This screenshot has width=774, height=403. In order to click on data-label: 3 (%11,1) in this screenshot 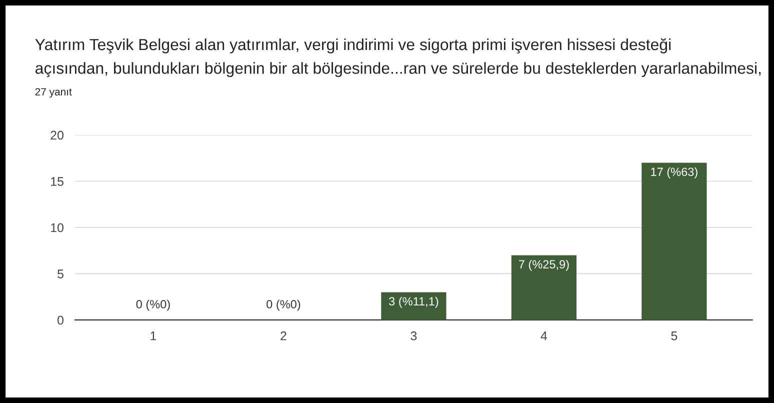, I will do `click(413, 302)`.